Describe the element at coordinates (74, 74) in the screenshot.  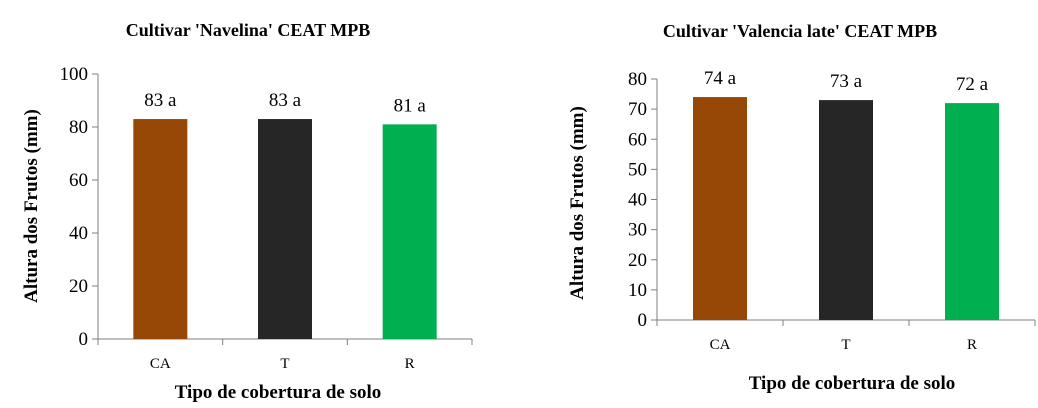
I see `y-tick-label: 100` at that location.